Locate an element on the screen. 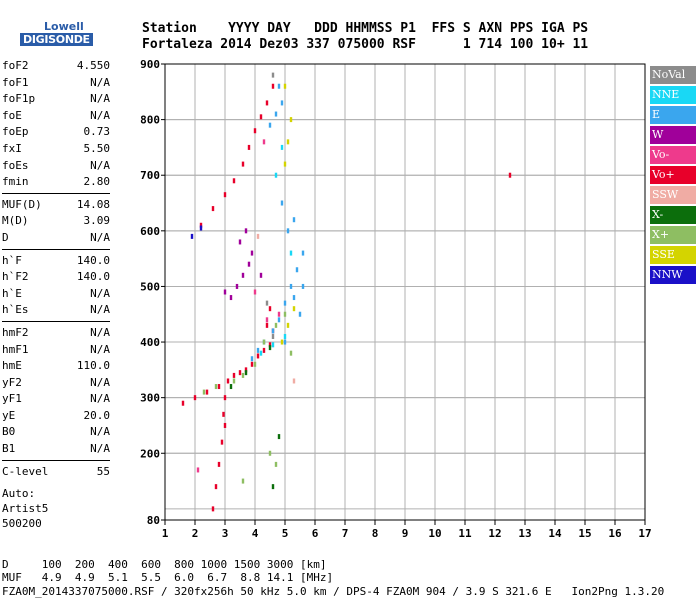 This screenshot has height=600, width=700. legend-item: SSE is located at coordinates (673, 255).